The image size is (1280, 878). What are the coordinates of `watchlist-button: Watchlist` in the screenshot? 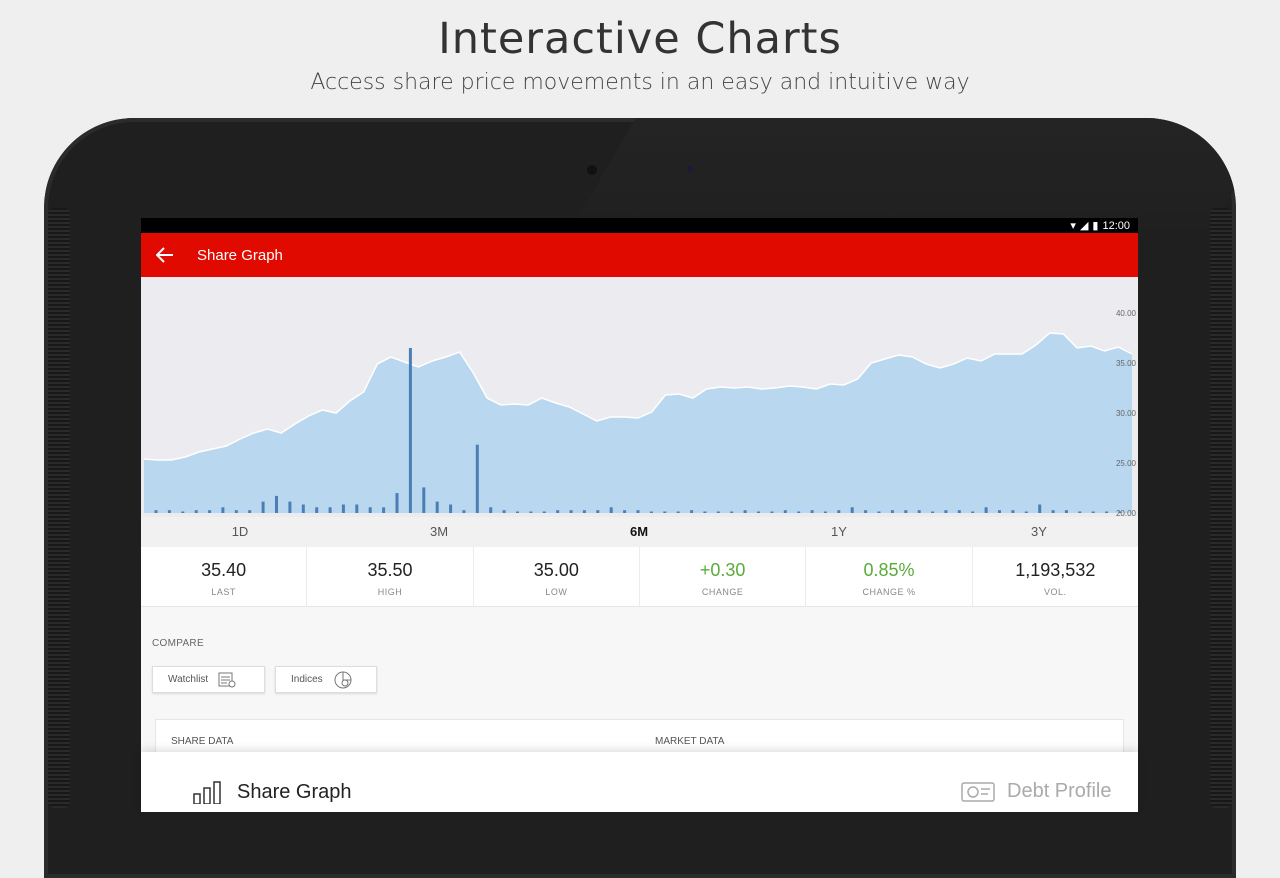 It's located at (208, 679).